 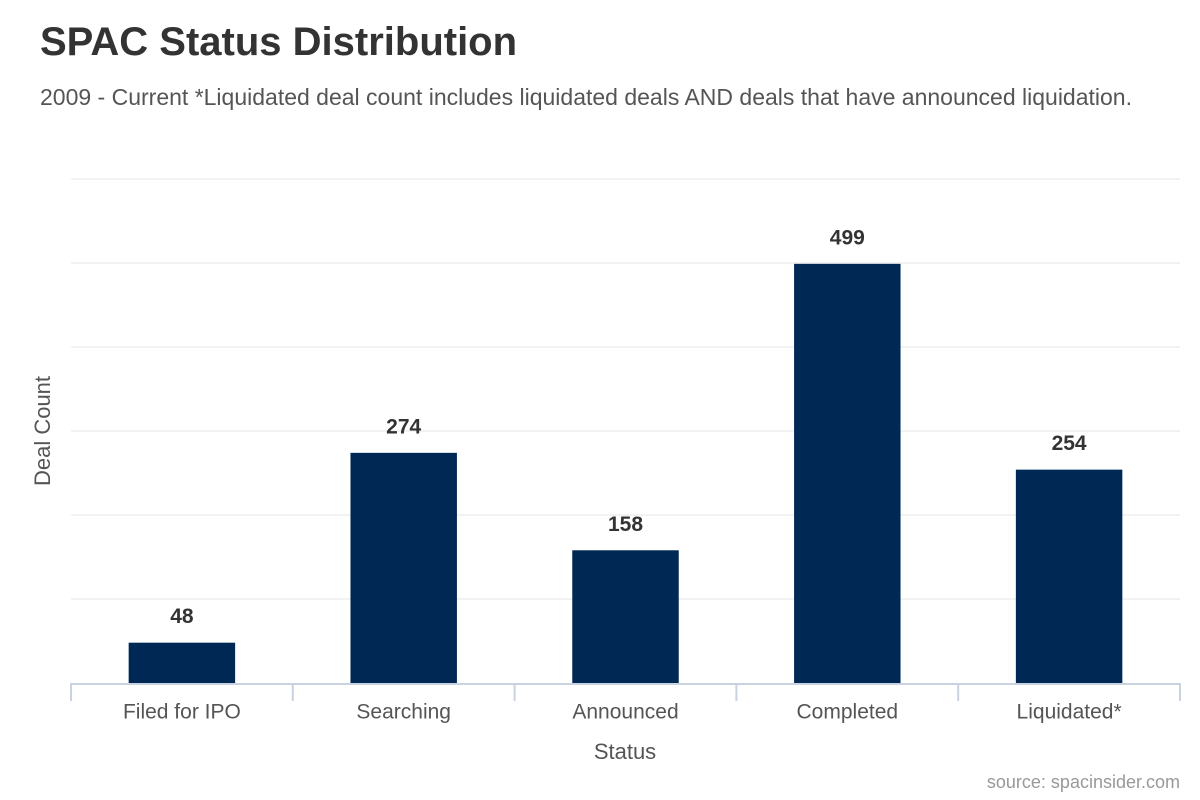 I want to click on data-label: 254, so click(x=1069, y=443).